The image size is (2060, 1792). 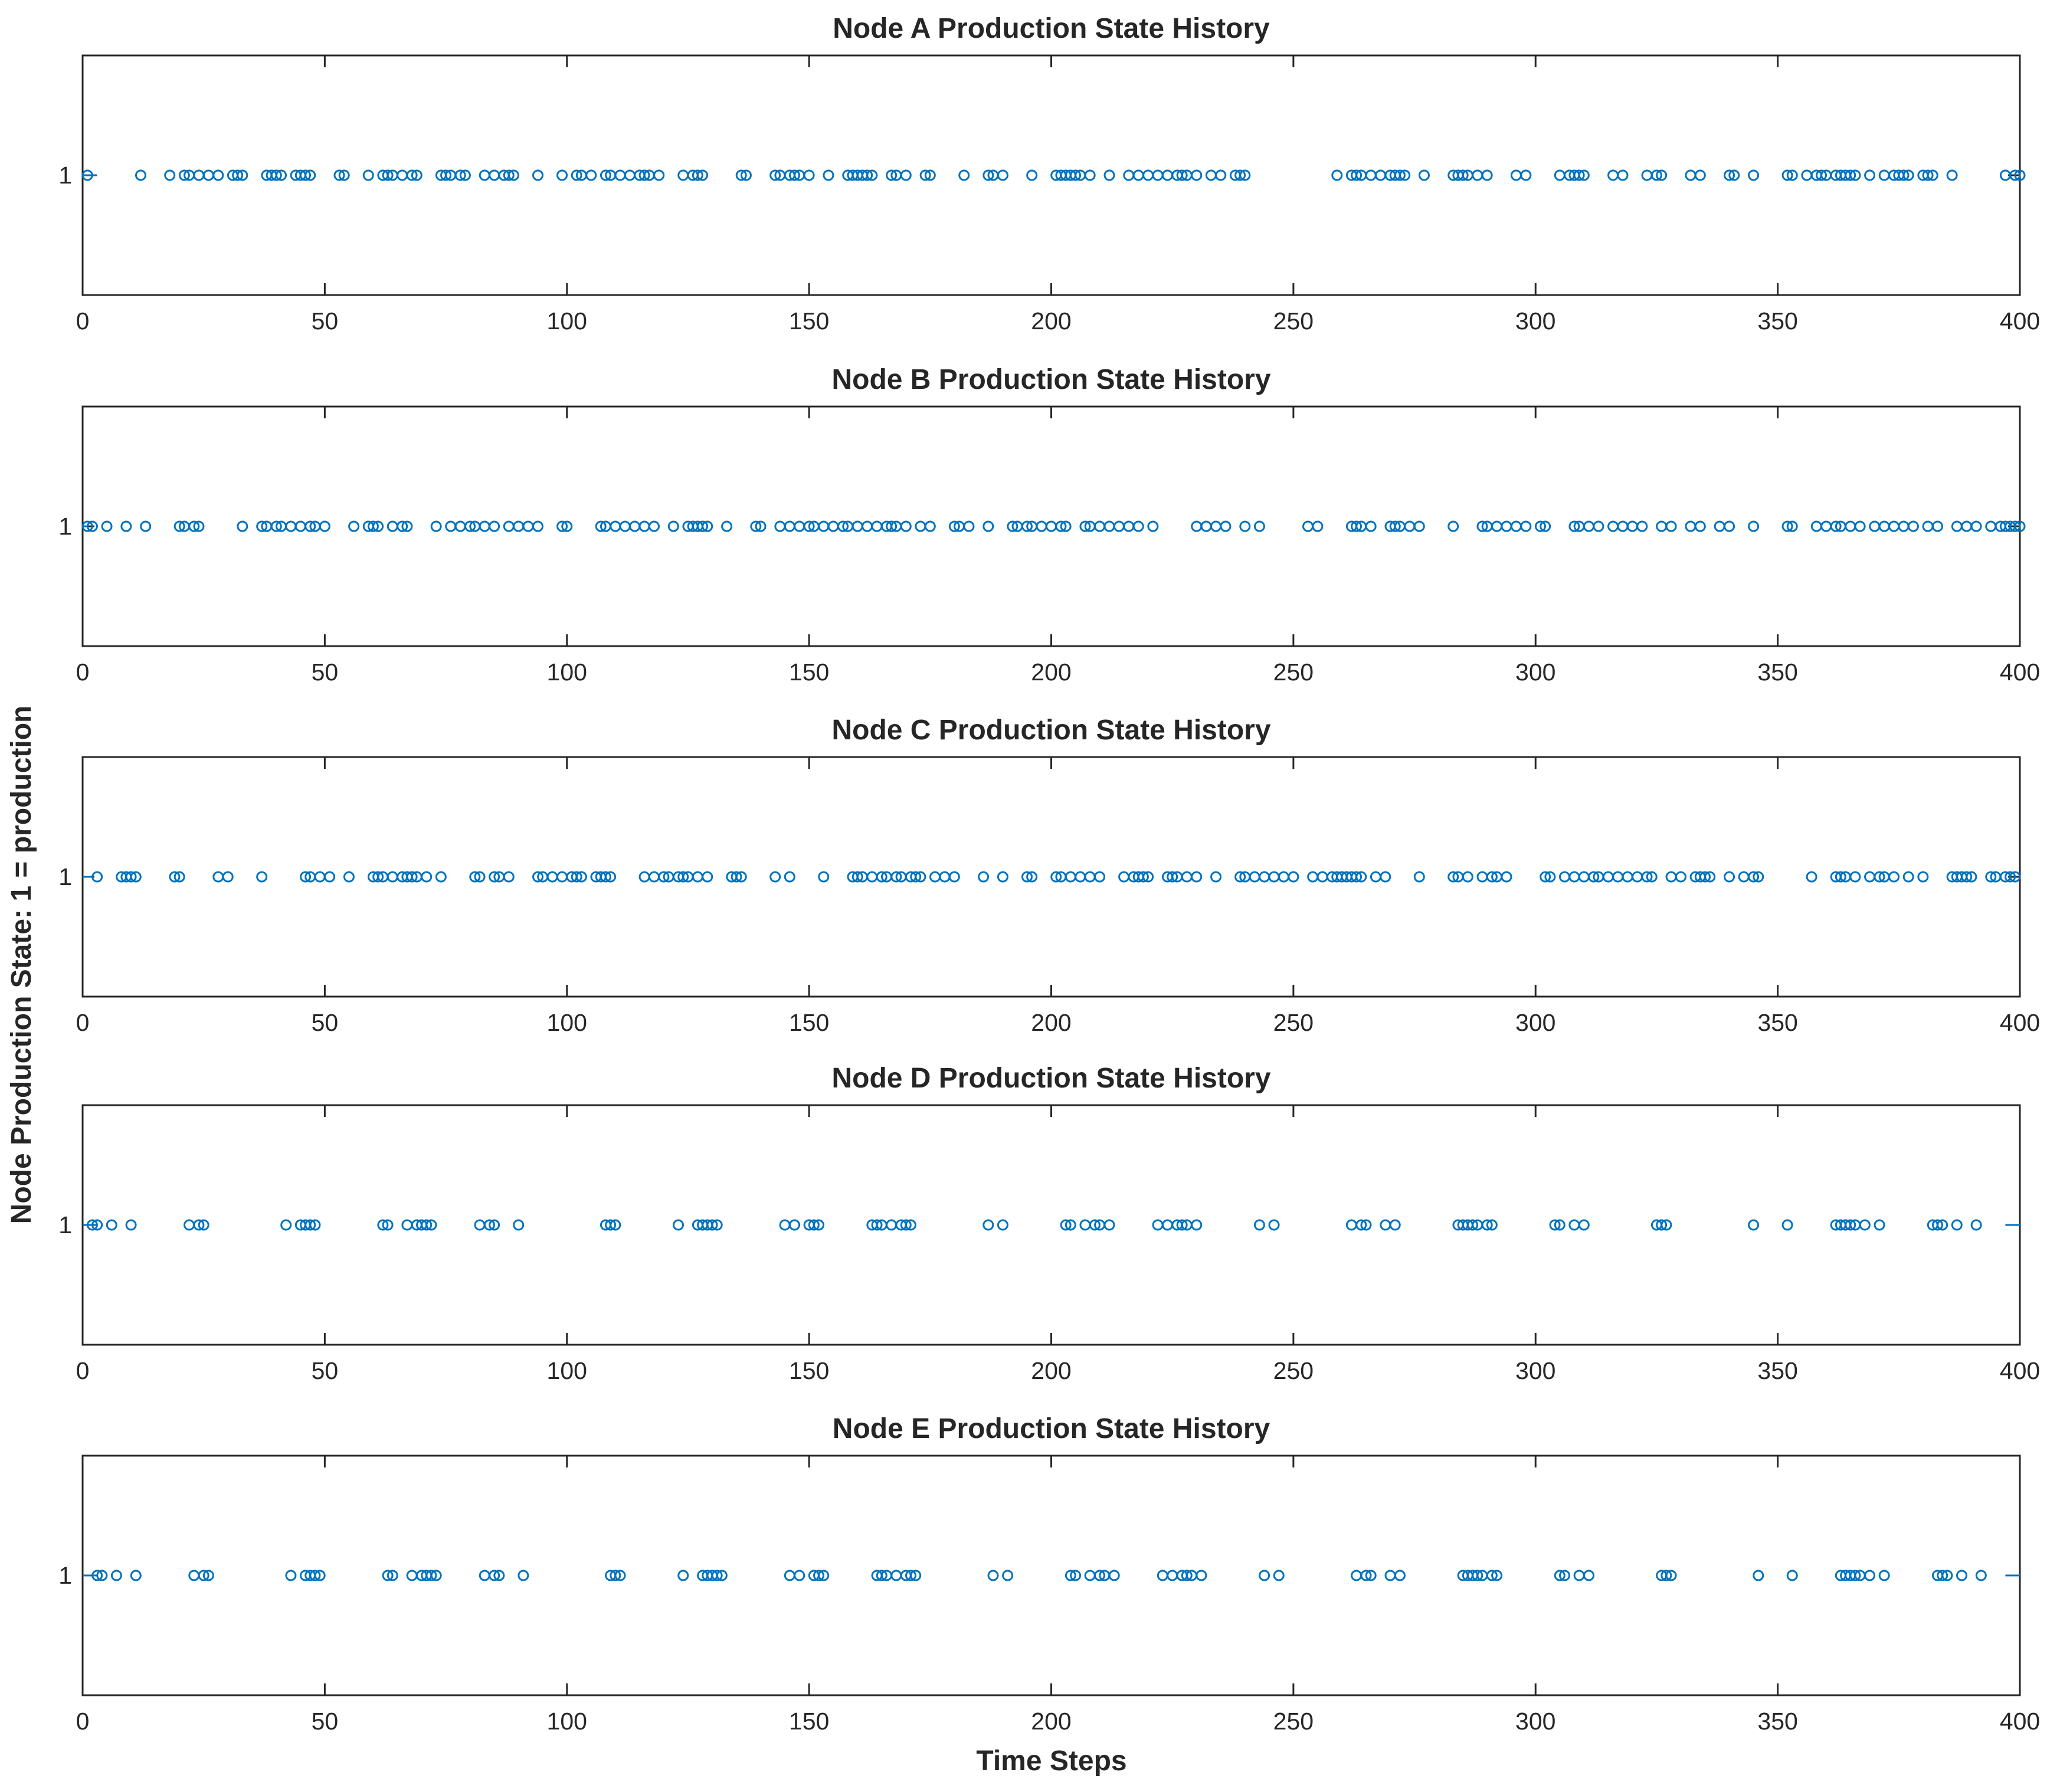 What do you see at coordinates (1050, 379) in the screenshot?
I see `subplot-title-node-b: Node B Production State History` at bounding box center [1050, 379].